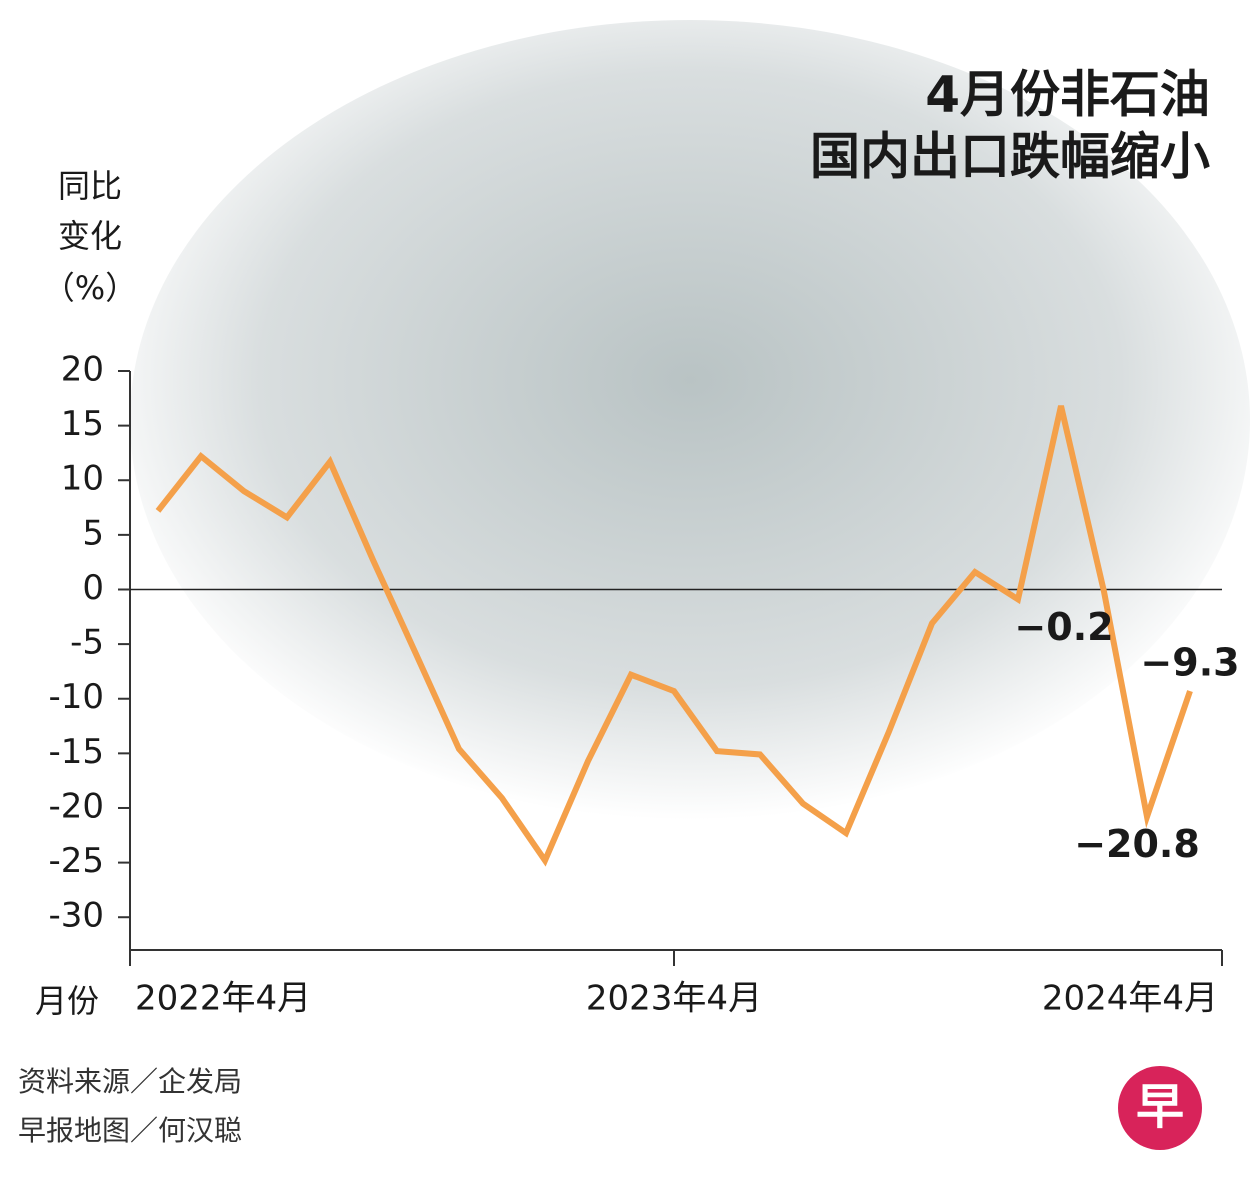  Describe the element at coordinates (130, 1130) in the screenshot. I see `credit-note: 早报地图／何汉聪` at that location.